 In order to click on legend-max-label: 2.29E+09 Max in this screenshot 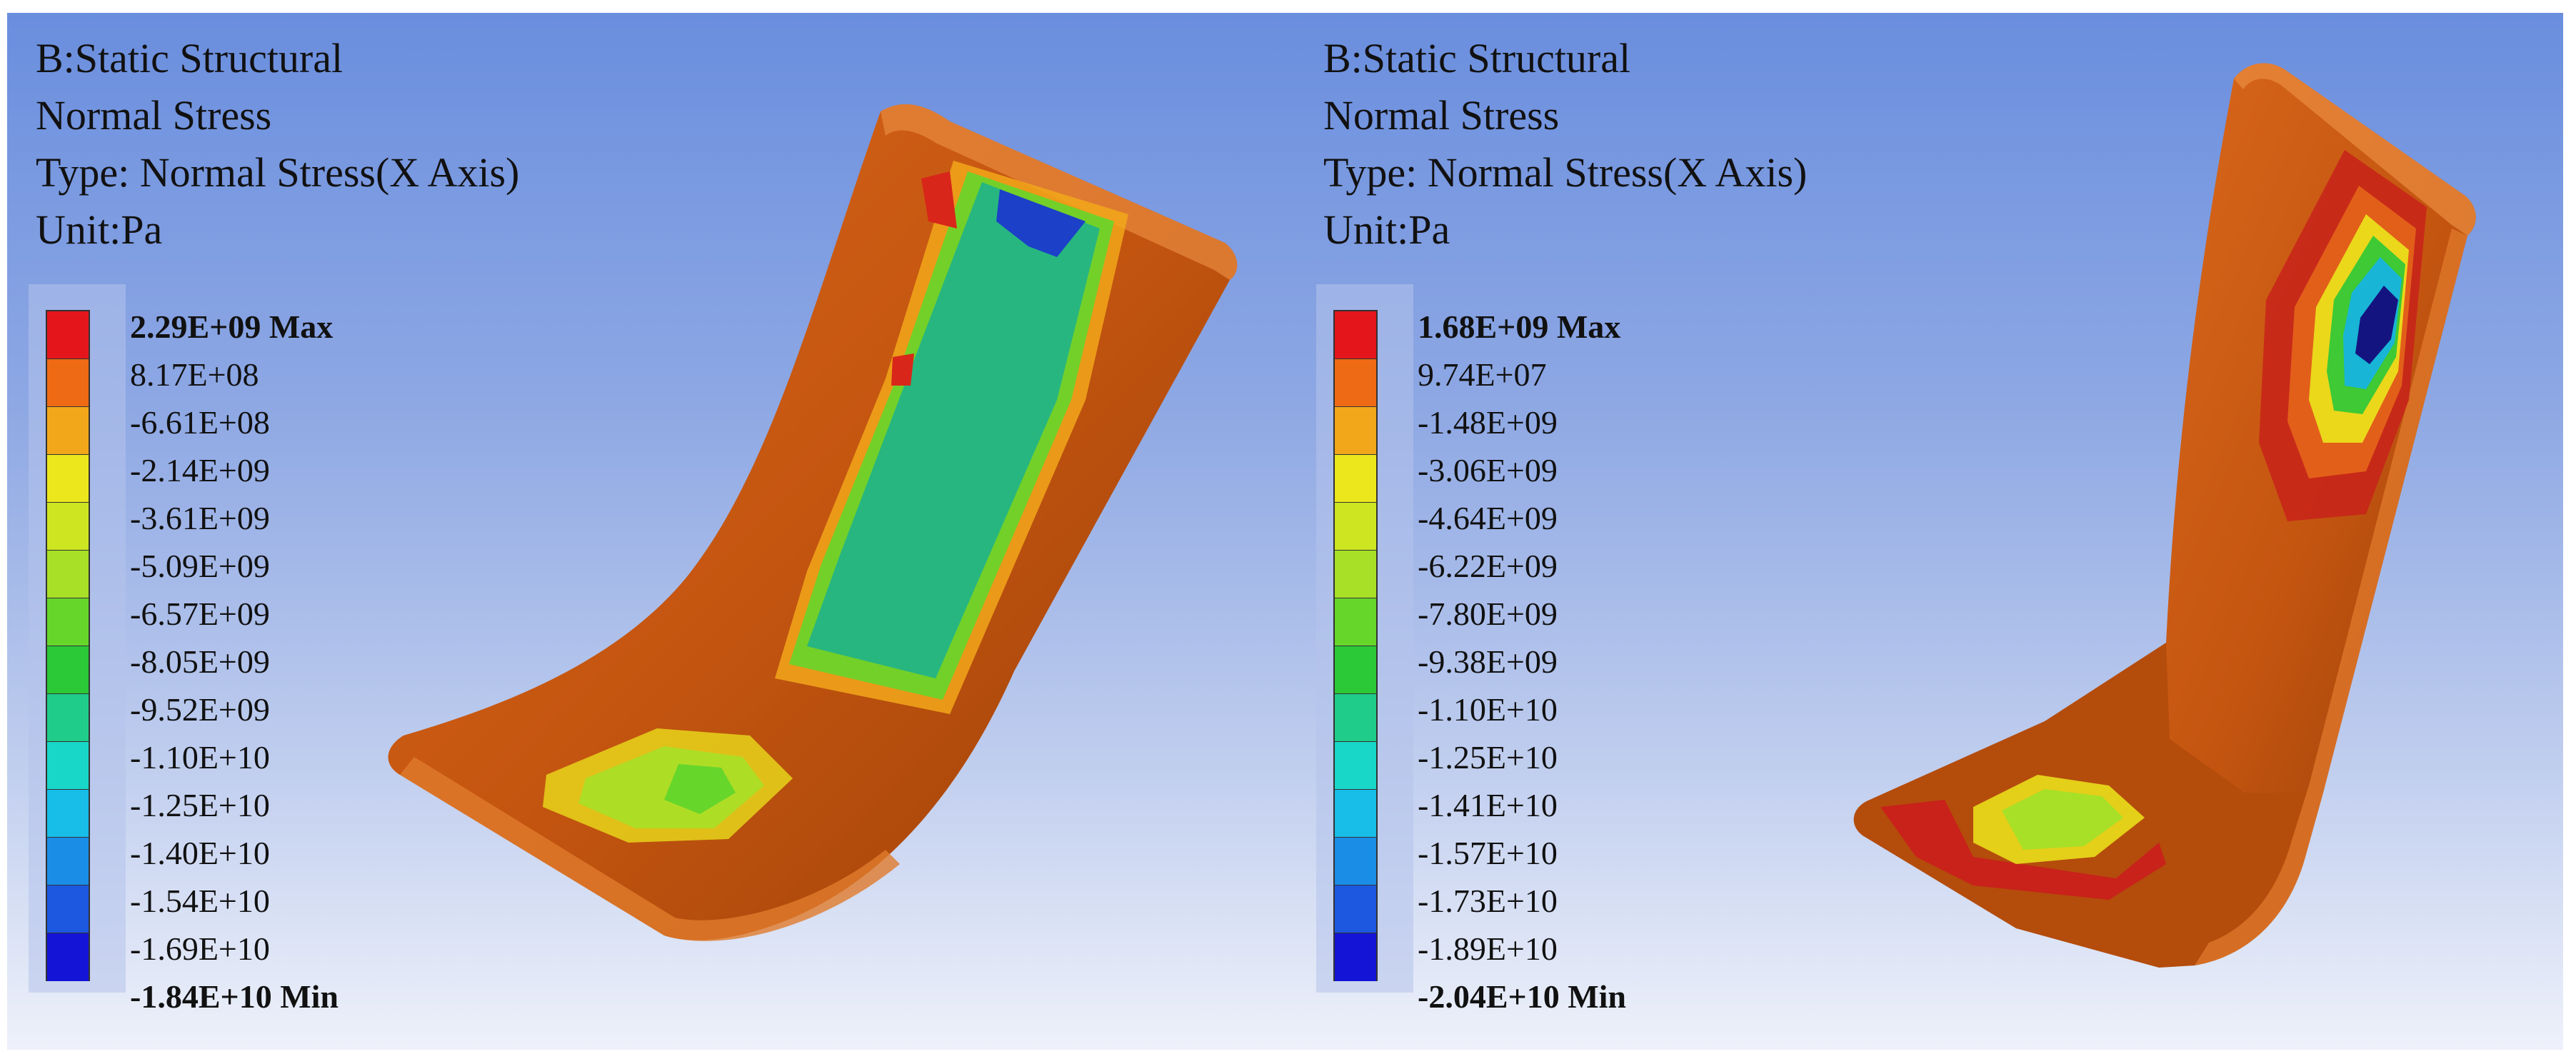, I will do `click(232, 326)`.